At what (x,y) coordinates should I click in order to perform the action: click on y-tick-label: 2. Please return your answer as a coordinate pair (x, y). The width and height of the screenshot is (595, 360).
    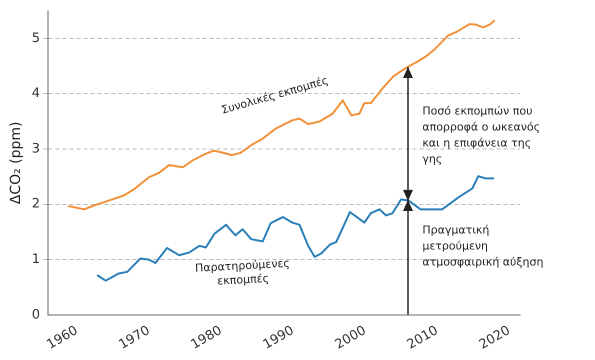
    Looking at the image, I should click on (36, 204).